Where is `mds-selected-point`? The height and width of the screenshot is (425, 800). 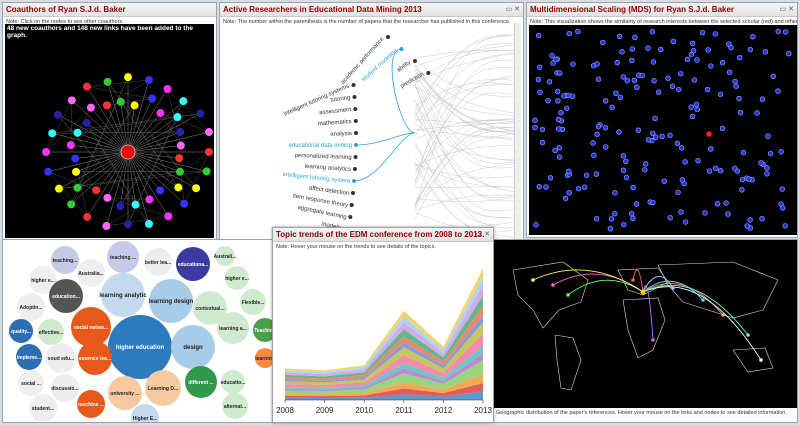
mds-selected-point is located at coordinates (709, 134).